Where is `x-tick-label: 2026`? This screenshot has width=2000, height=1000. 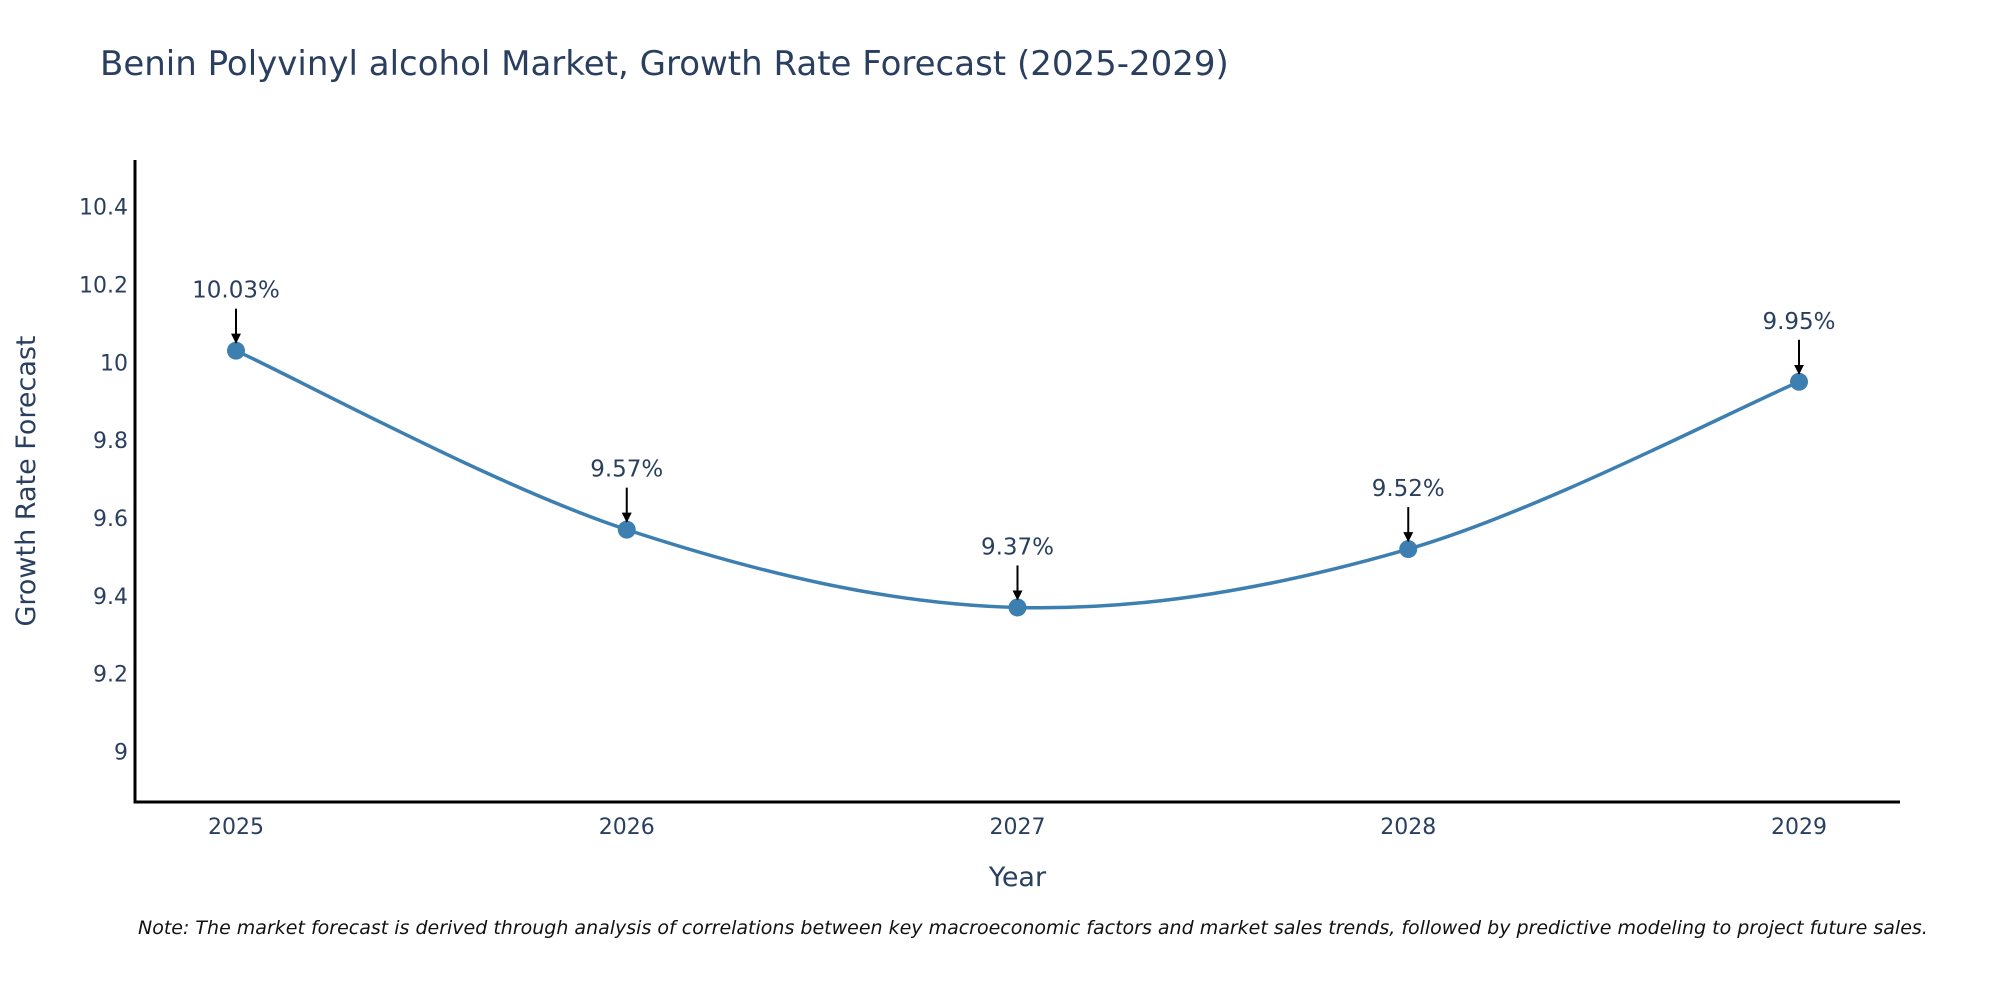 x-tick-label: 2026 is located at coordinates (627, 827).